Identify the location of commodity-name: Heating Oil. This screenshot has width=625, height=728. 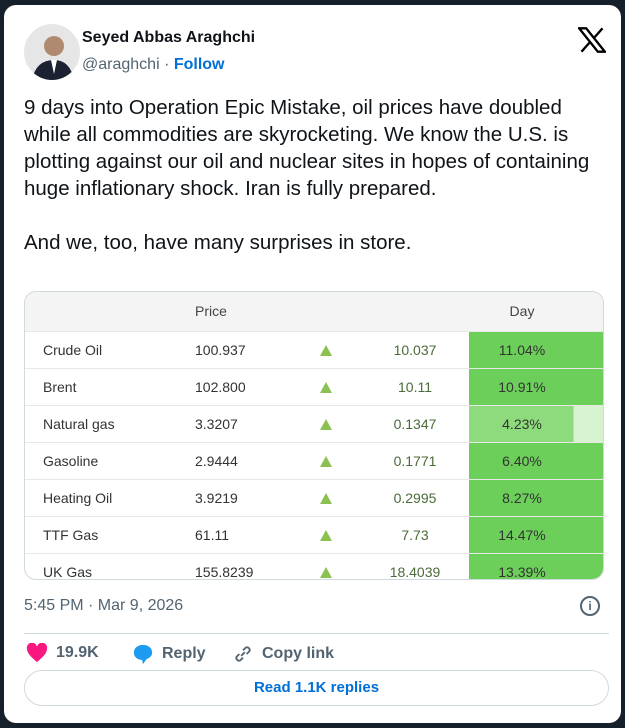
(78, 498).